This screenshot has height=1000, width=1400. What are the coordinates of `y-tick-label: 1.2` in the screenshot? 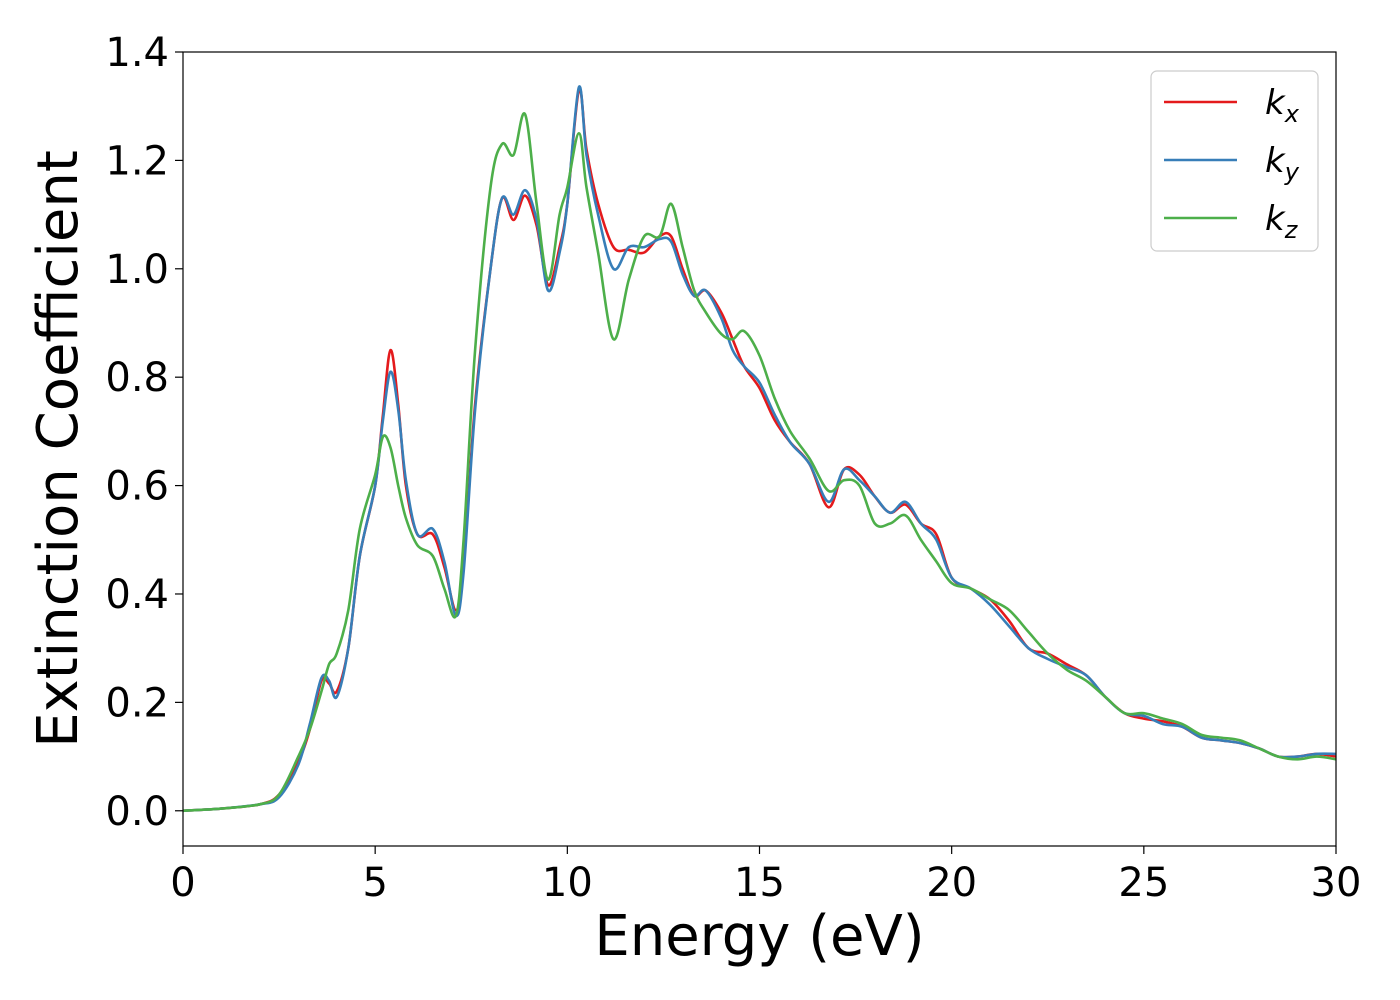 It's located at (137, 161).